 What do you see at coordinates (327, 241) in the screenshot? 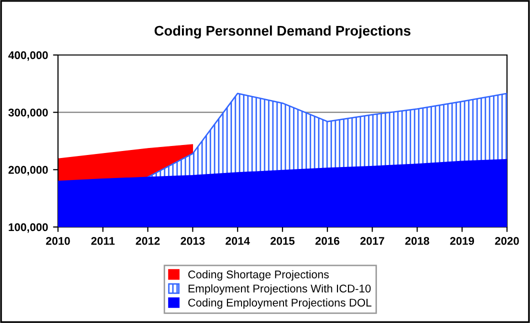
I see `x-tick-label: 2016` at bounding box center [327, 241].